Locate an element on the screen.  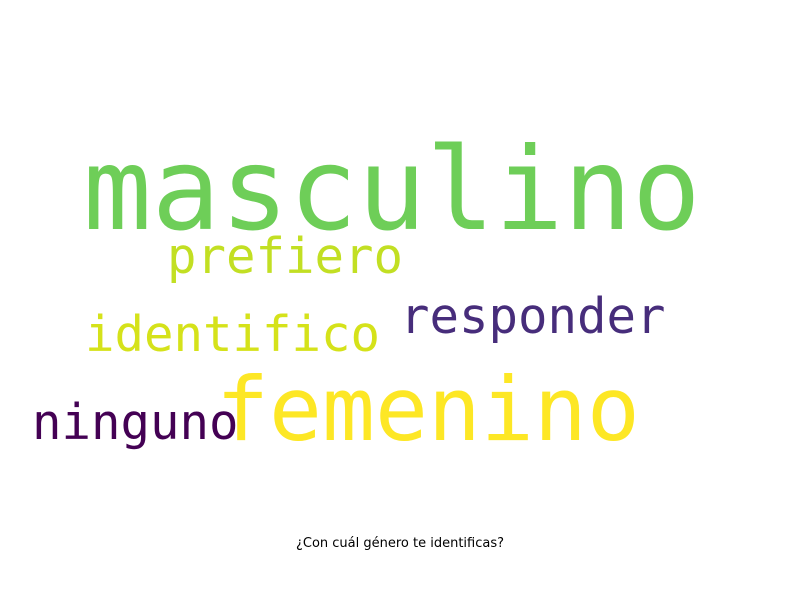
word-ninguno: ninguno is located at coordinates (135, 422).